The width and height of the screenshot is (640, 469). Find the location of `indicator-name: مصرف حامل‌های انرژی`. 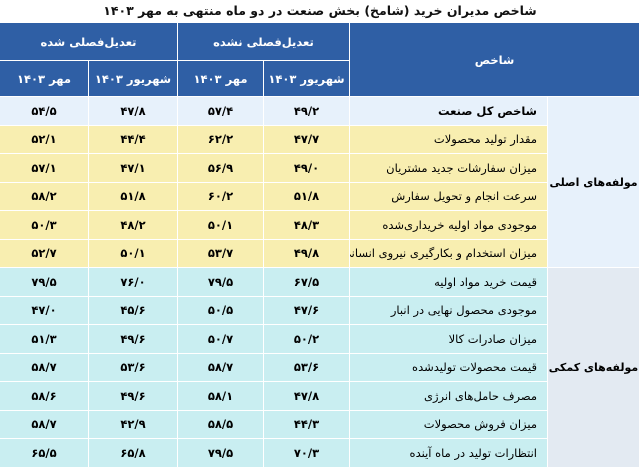

indicator-name: مصرف حامل‌های انرژی is located at coordinates (448, 396).